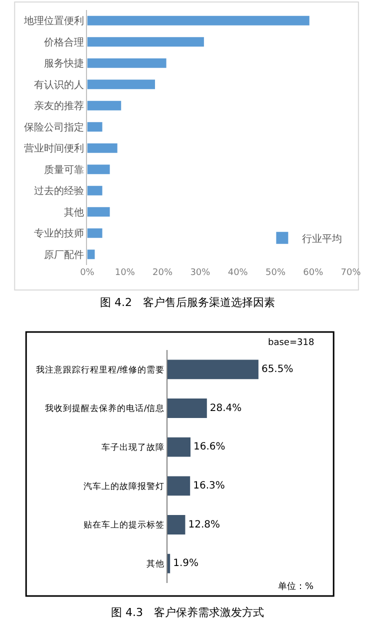 This screenshot has width=378, height=630. What do you see at coordinates (162, 273) in the screenshot?
I see `x-tick-label: 20%` at bounding box center [162, 273].